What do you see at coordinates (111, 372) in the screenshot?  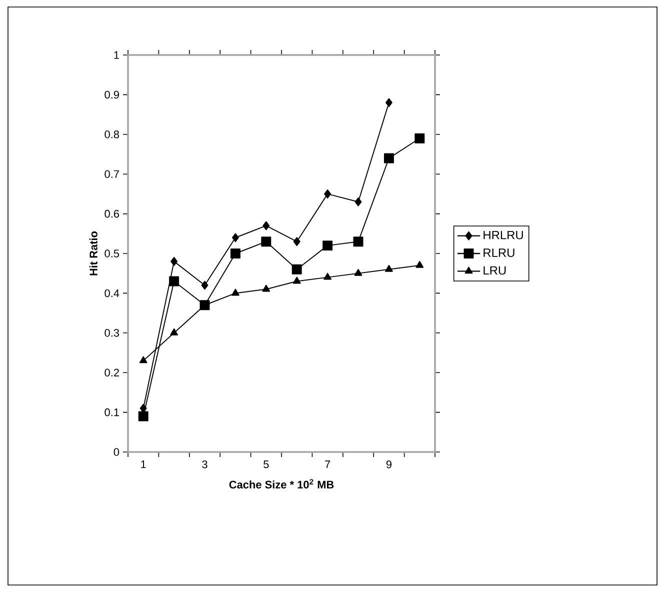 I see `y-tick-label: 0.2` at bounding box center [111, 372].